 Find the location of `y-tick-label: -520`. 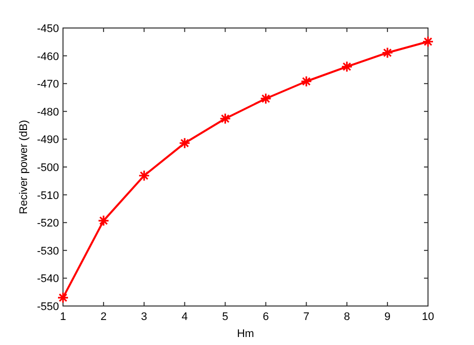

y-tick-label: -520 is located at coordinates (47, 224).